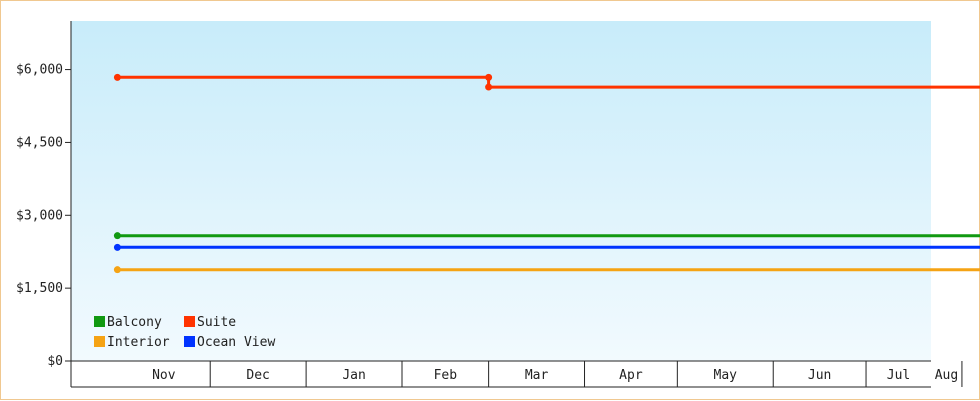  Describe the element at coordinates (39, 70) in the screenshot. I see `y-tick-label: $6,000` at that location.